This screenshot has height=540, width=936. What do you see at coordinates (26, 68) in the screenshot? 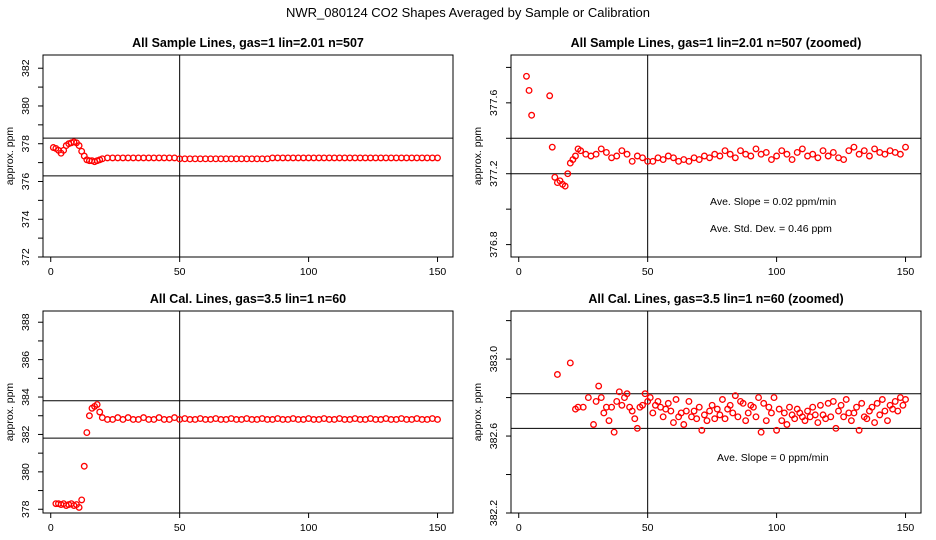
I see `panel-1-y-tick-label: 382` at bounding box center [26, 68].